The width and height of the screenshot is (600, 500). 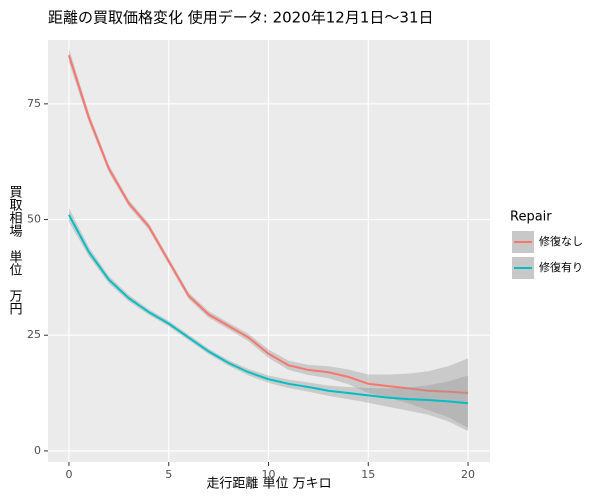 I want to click on legend-title: Repair, so click(x=531, y=217).